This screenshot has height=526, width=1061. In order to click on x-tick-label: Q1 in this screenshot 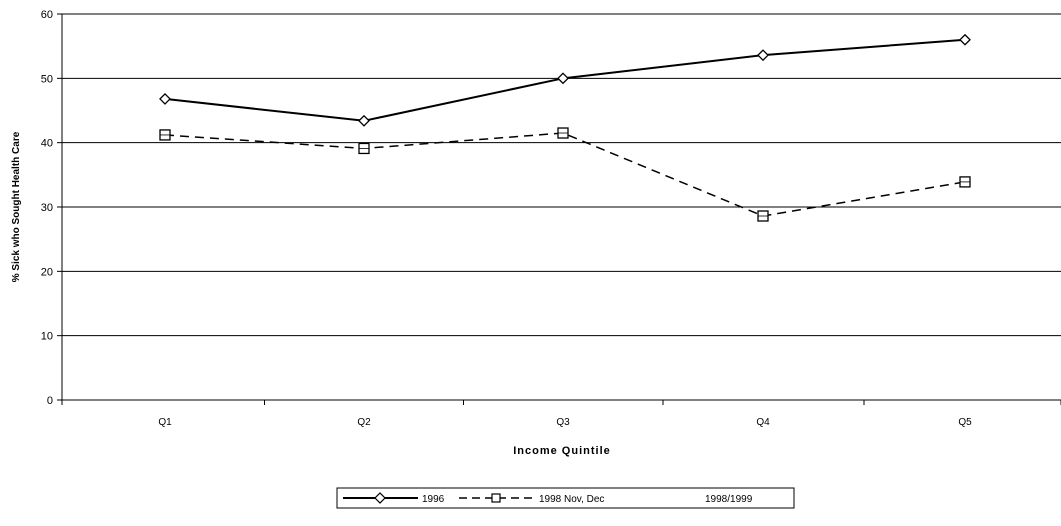, I will do `click(165, 422)`.